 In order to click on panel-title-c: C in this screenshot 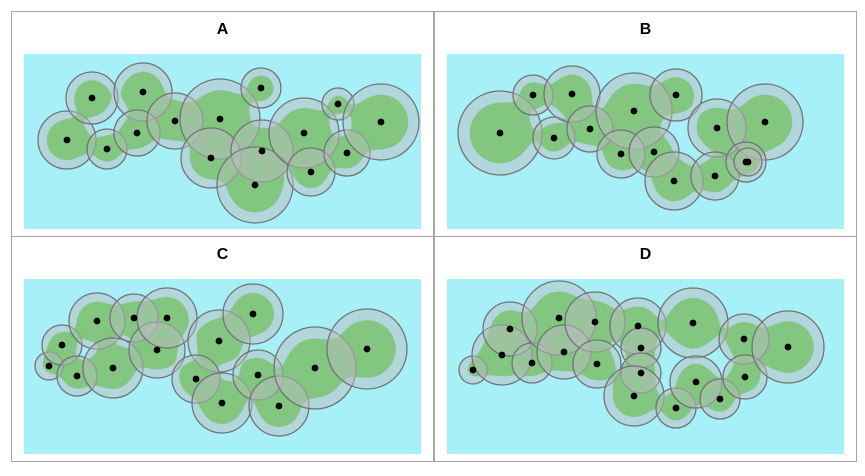, I will do `click(222, 254)`.